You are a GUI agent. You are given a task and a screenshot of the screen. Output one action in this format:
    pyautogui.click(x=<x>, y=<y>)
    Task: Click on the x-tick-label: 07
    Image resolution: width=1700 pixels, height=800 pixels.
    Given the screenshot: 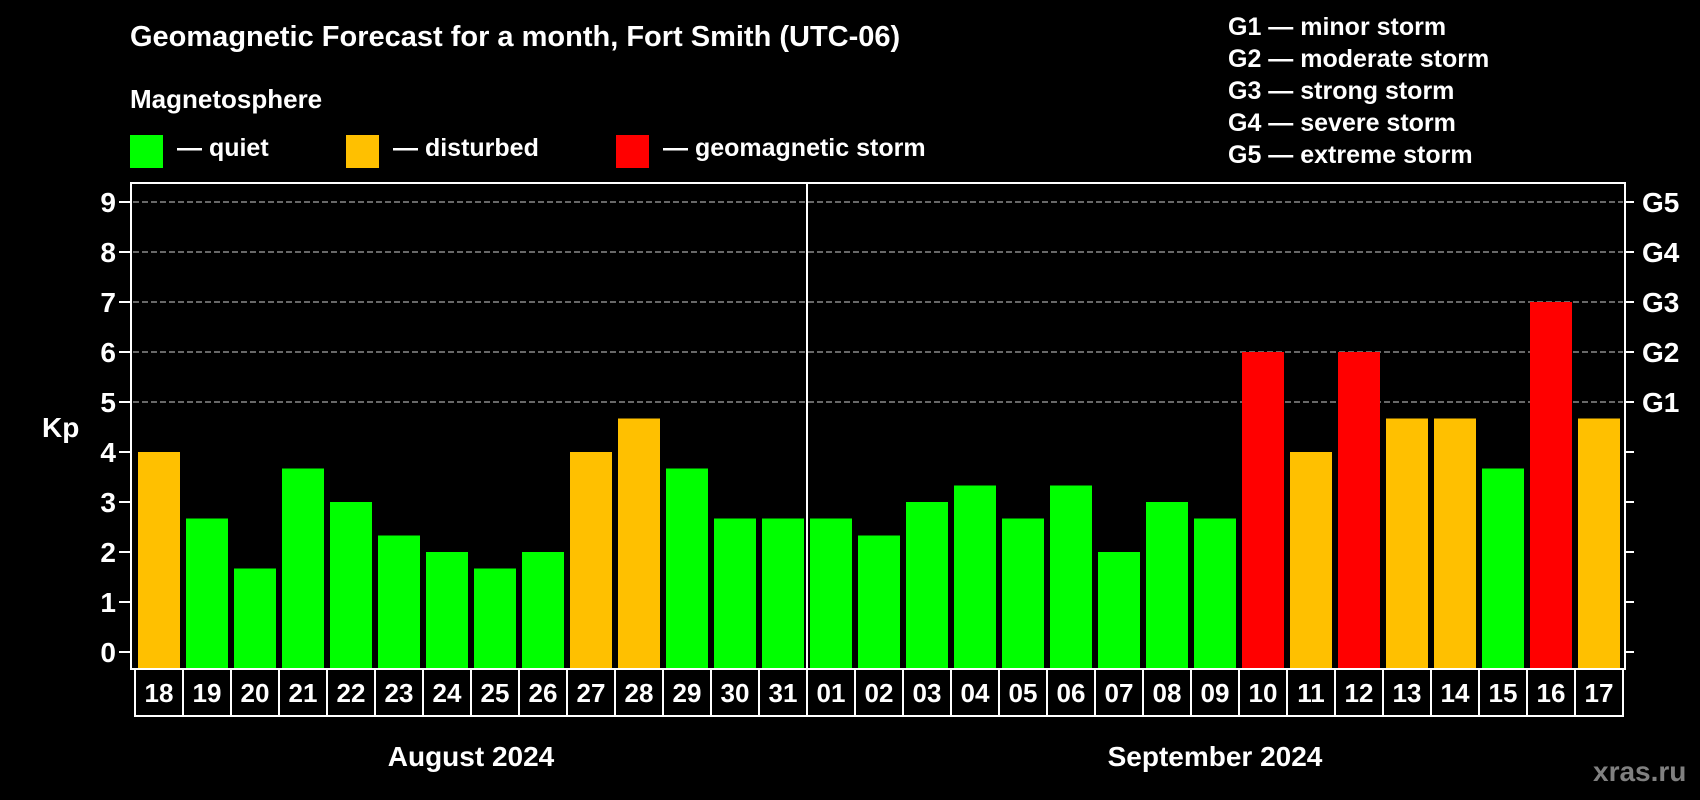 What is the action you would take?
    pyautogui.click(x=1119, y=693)
    